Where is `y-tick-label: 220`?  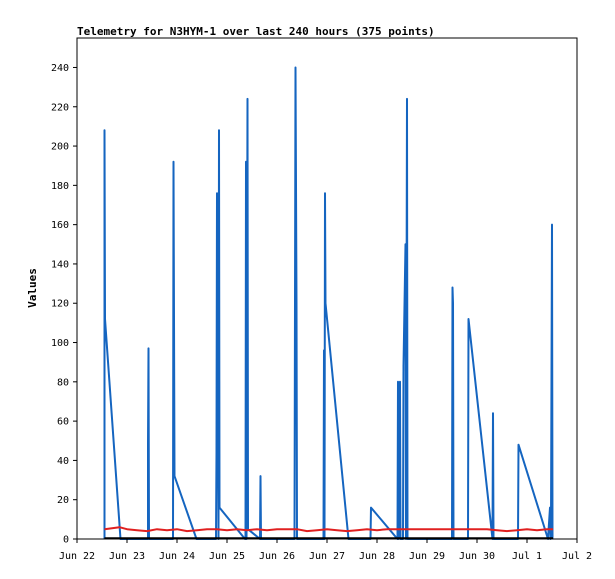
y-tick-label: 220 is located at coordinates (60, 107).